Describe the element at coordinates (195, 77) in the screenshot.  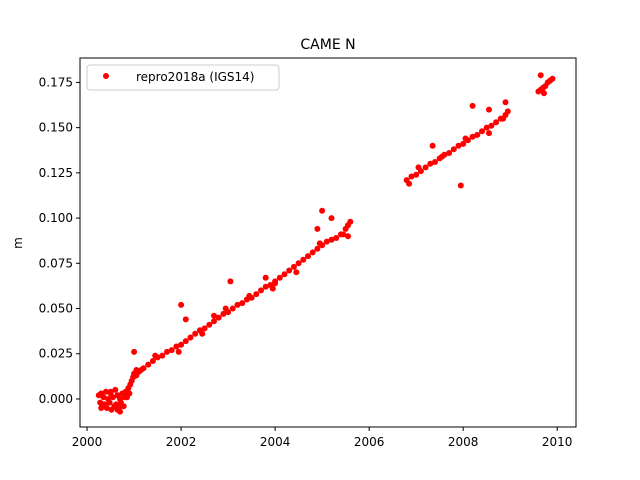
I see `legend-entry-label: repro2018a (IGS14)` at that location.